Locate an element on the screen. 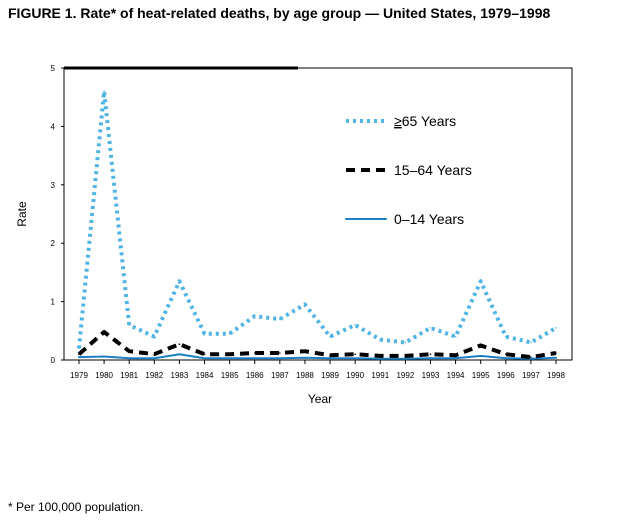  data-point-65-years-1997 is located at coordinates (531, 342).